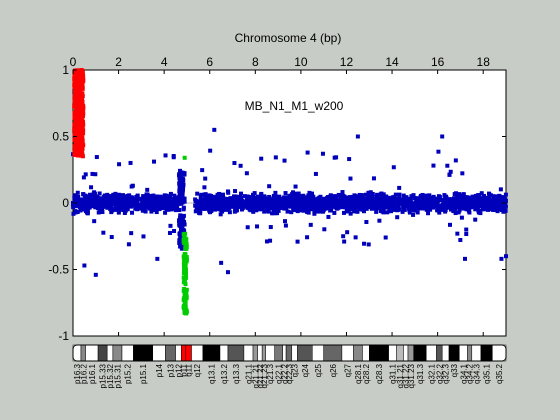 The height and width of the screenshot is (420, 560). Describe the element at coordinates (347, 62) in the screenshot. I see `x-tick-label: 12` at that location.